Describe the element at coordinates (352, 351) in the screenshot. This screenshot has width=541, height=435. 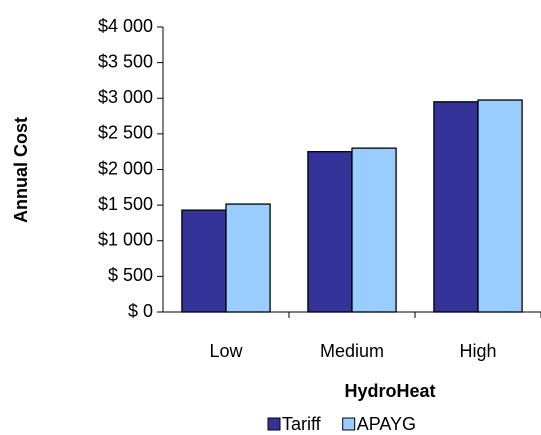
I see `x-tick-label: Medium` at that location.